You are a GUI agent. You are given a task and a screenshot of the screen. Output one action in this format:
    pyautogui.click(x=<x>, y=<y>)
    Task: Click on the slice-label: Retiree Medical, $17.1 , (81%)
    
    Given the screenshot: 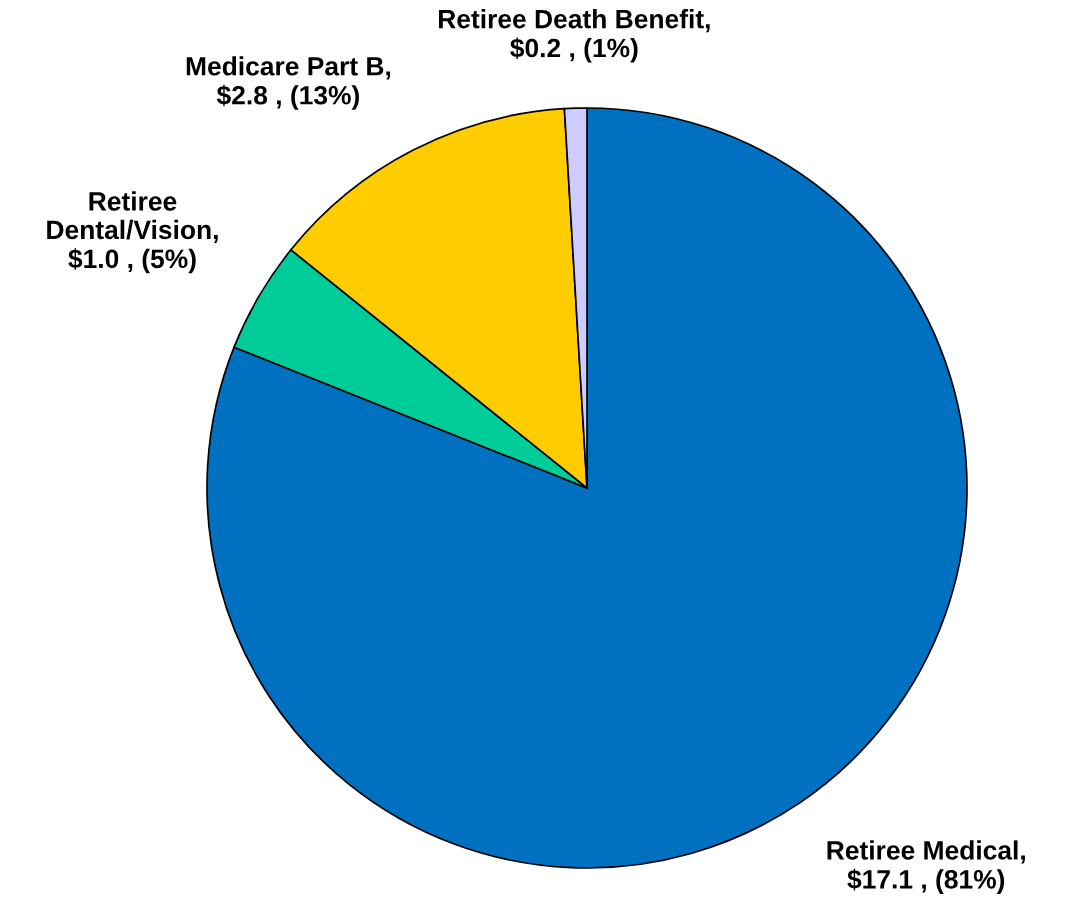 What is the action you would take?
    pyautogui.click(x=926, y=867)
    